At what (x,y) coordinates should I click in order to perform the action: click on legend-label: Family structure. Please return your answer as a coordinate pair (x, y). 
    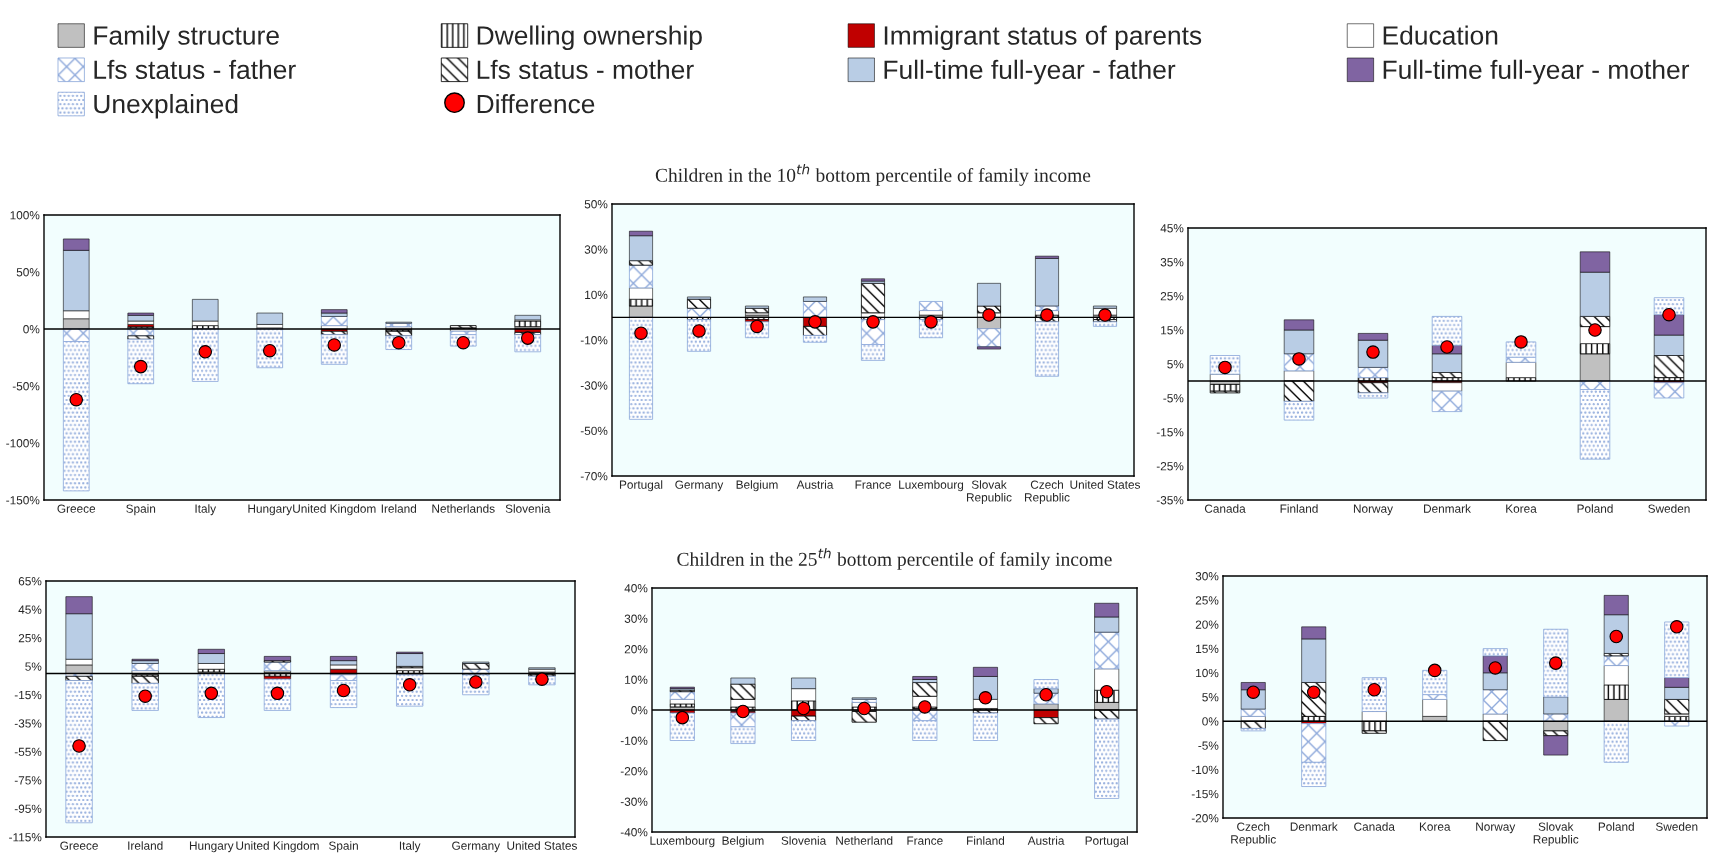
    Looking at the image, I should click on (186, 38).